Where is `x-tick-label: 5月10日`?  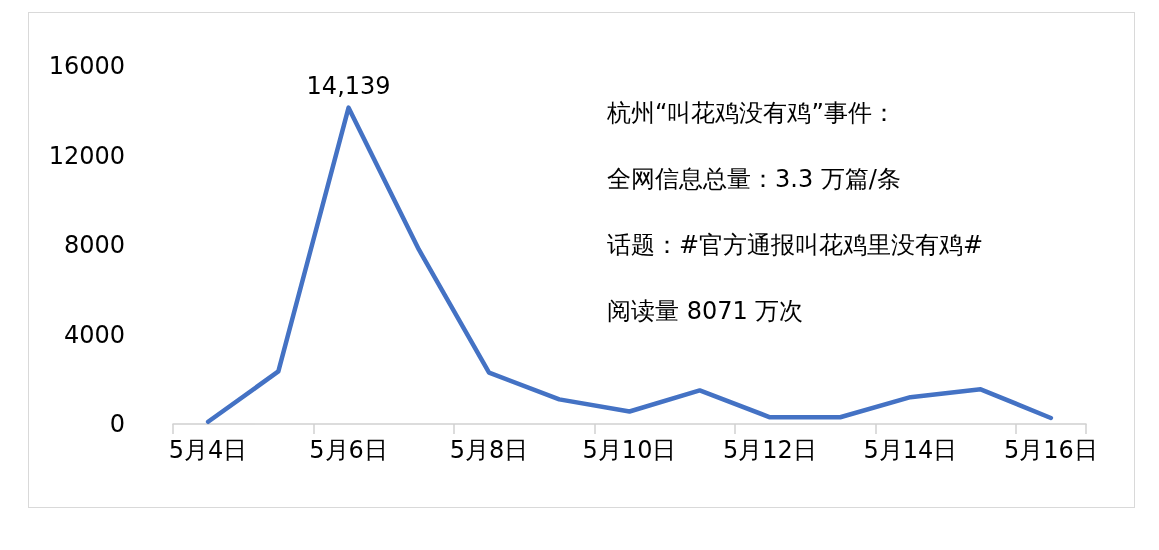
x-tick-label: 5月10日 is located at coordinates (629, 450).